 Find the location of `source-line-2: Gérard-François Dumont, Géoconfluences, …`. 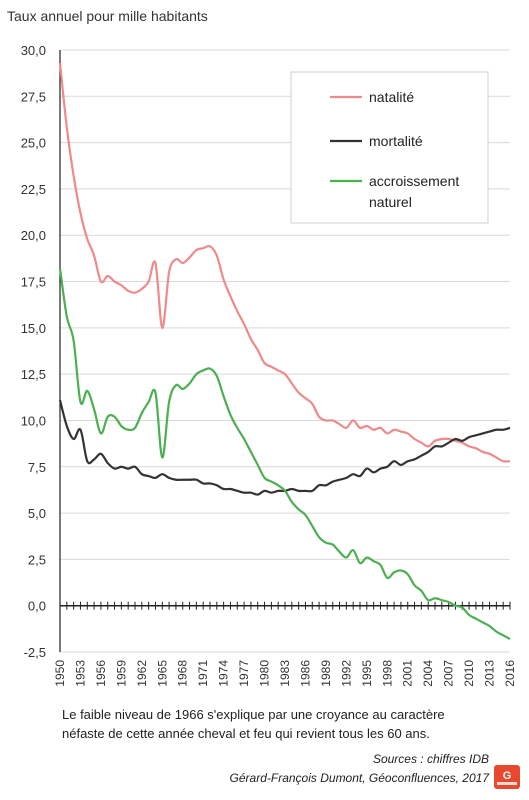

source-line-2: Gérard-François Dumont, Géoconfluences, … is located at coordinates (359, 778).